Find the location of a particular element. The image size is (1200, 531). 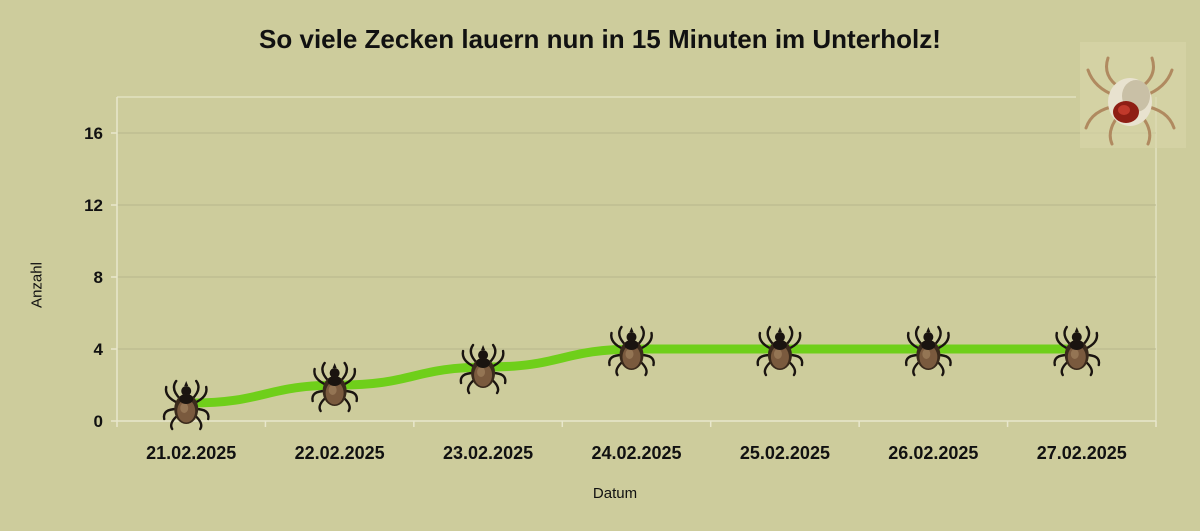

x-axis-label: Datum is located at coordinates (615, 493).